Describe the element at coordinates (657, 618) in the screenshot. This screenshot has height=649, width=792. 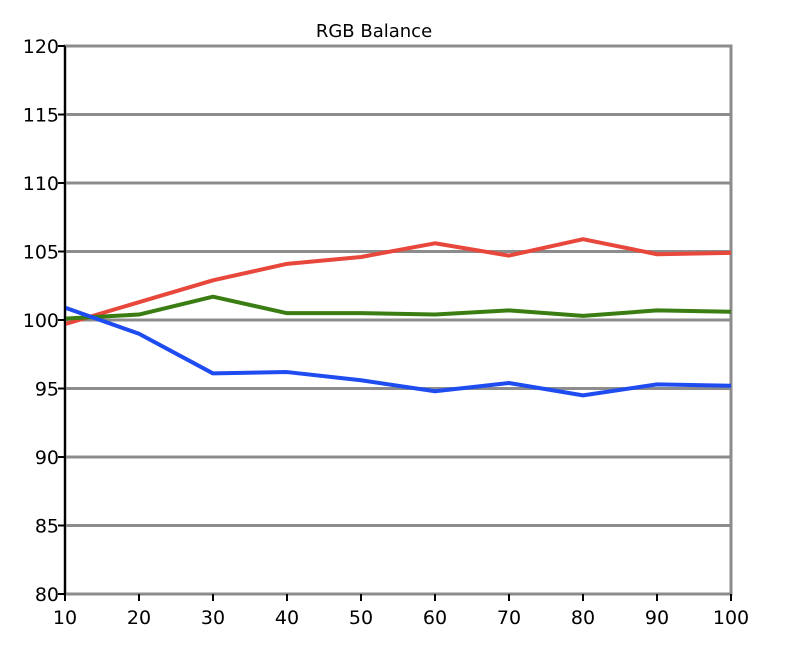
I see `x-tick-label: 90` at that location.